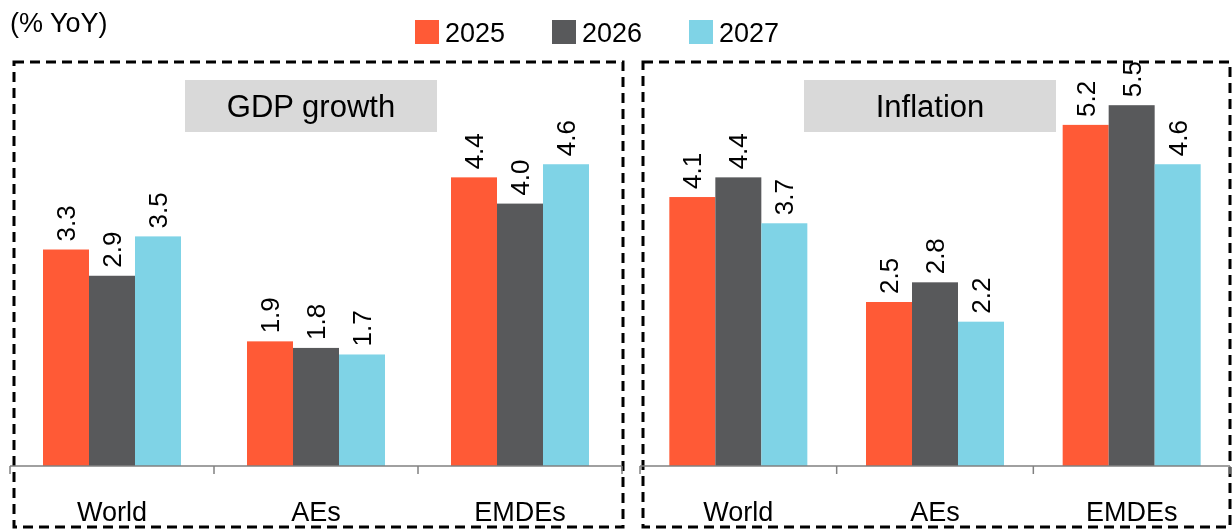  I want to click on data-label: 4.0, so click(520, 177).